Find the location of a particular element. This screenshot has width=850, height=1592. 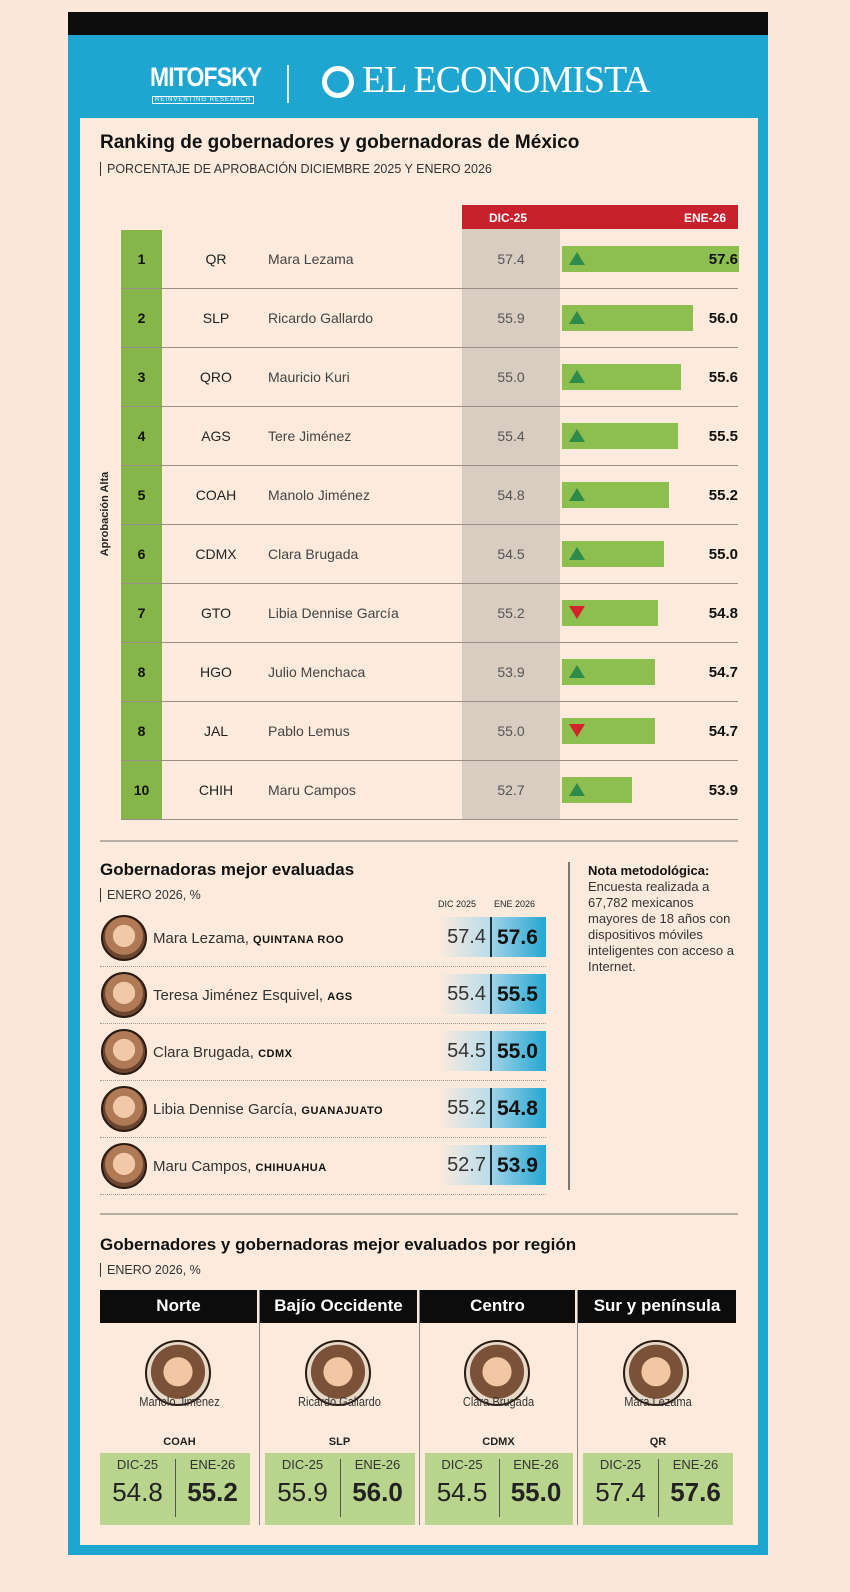

gobernadoras-subtitle: ENERO 2026, % is located at coordinates (150, 895).